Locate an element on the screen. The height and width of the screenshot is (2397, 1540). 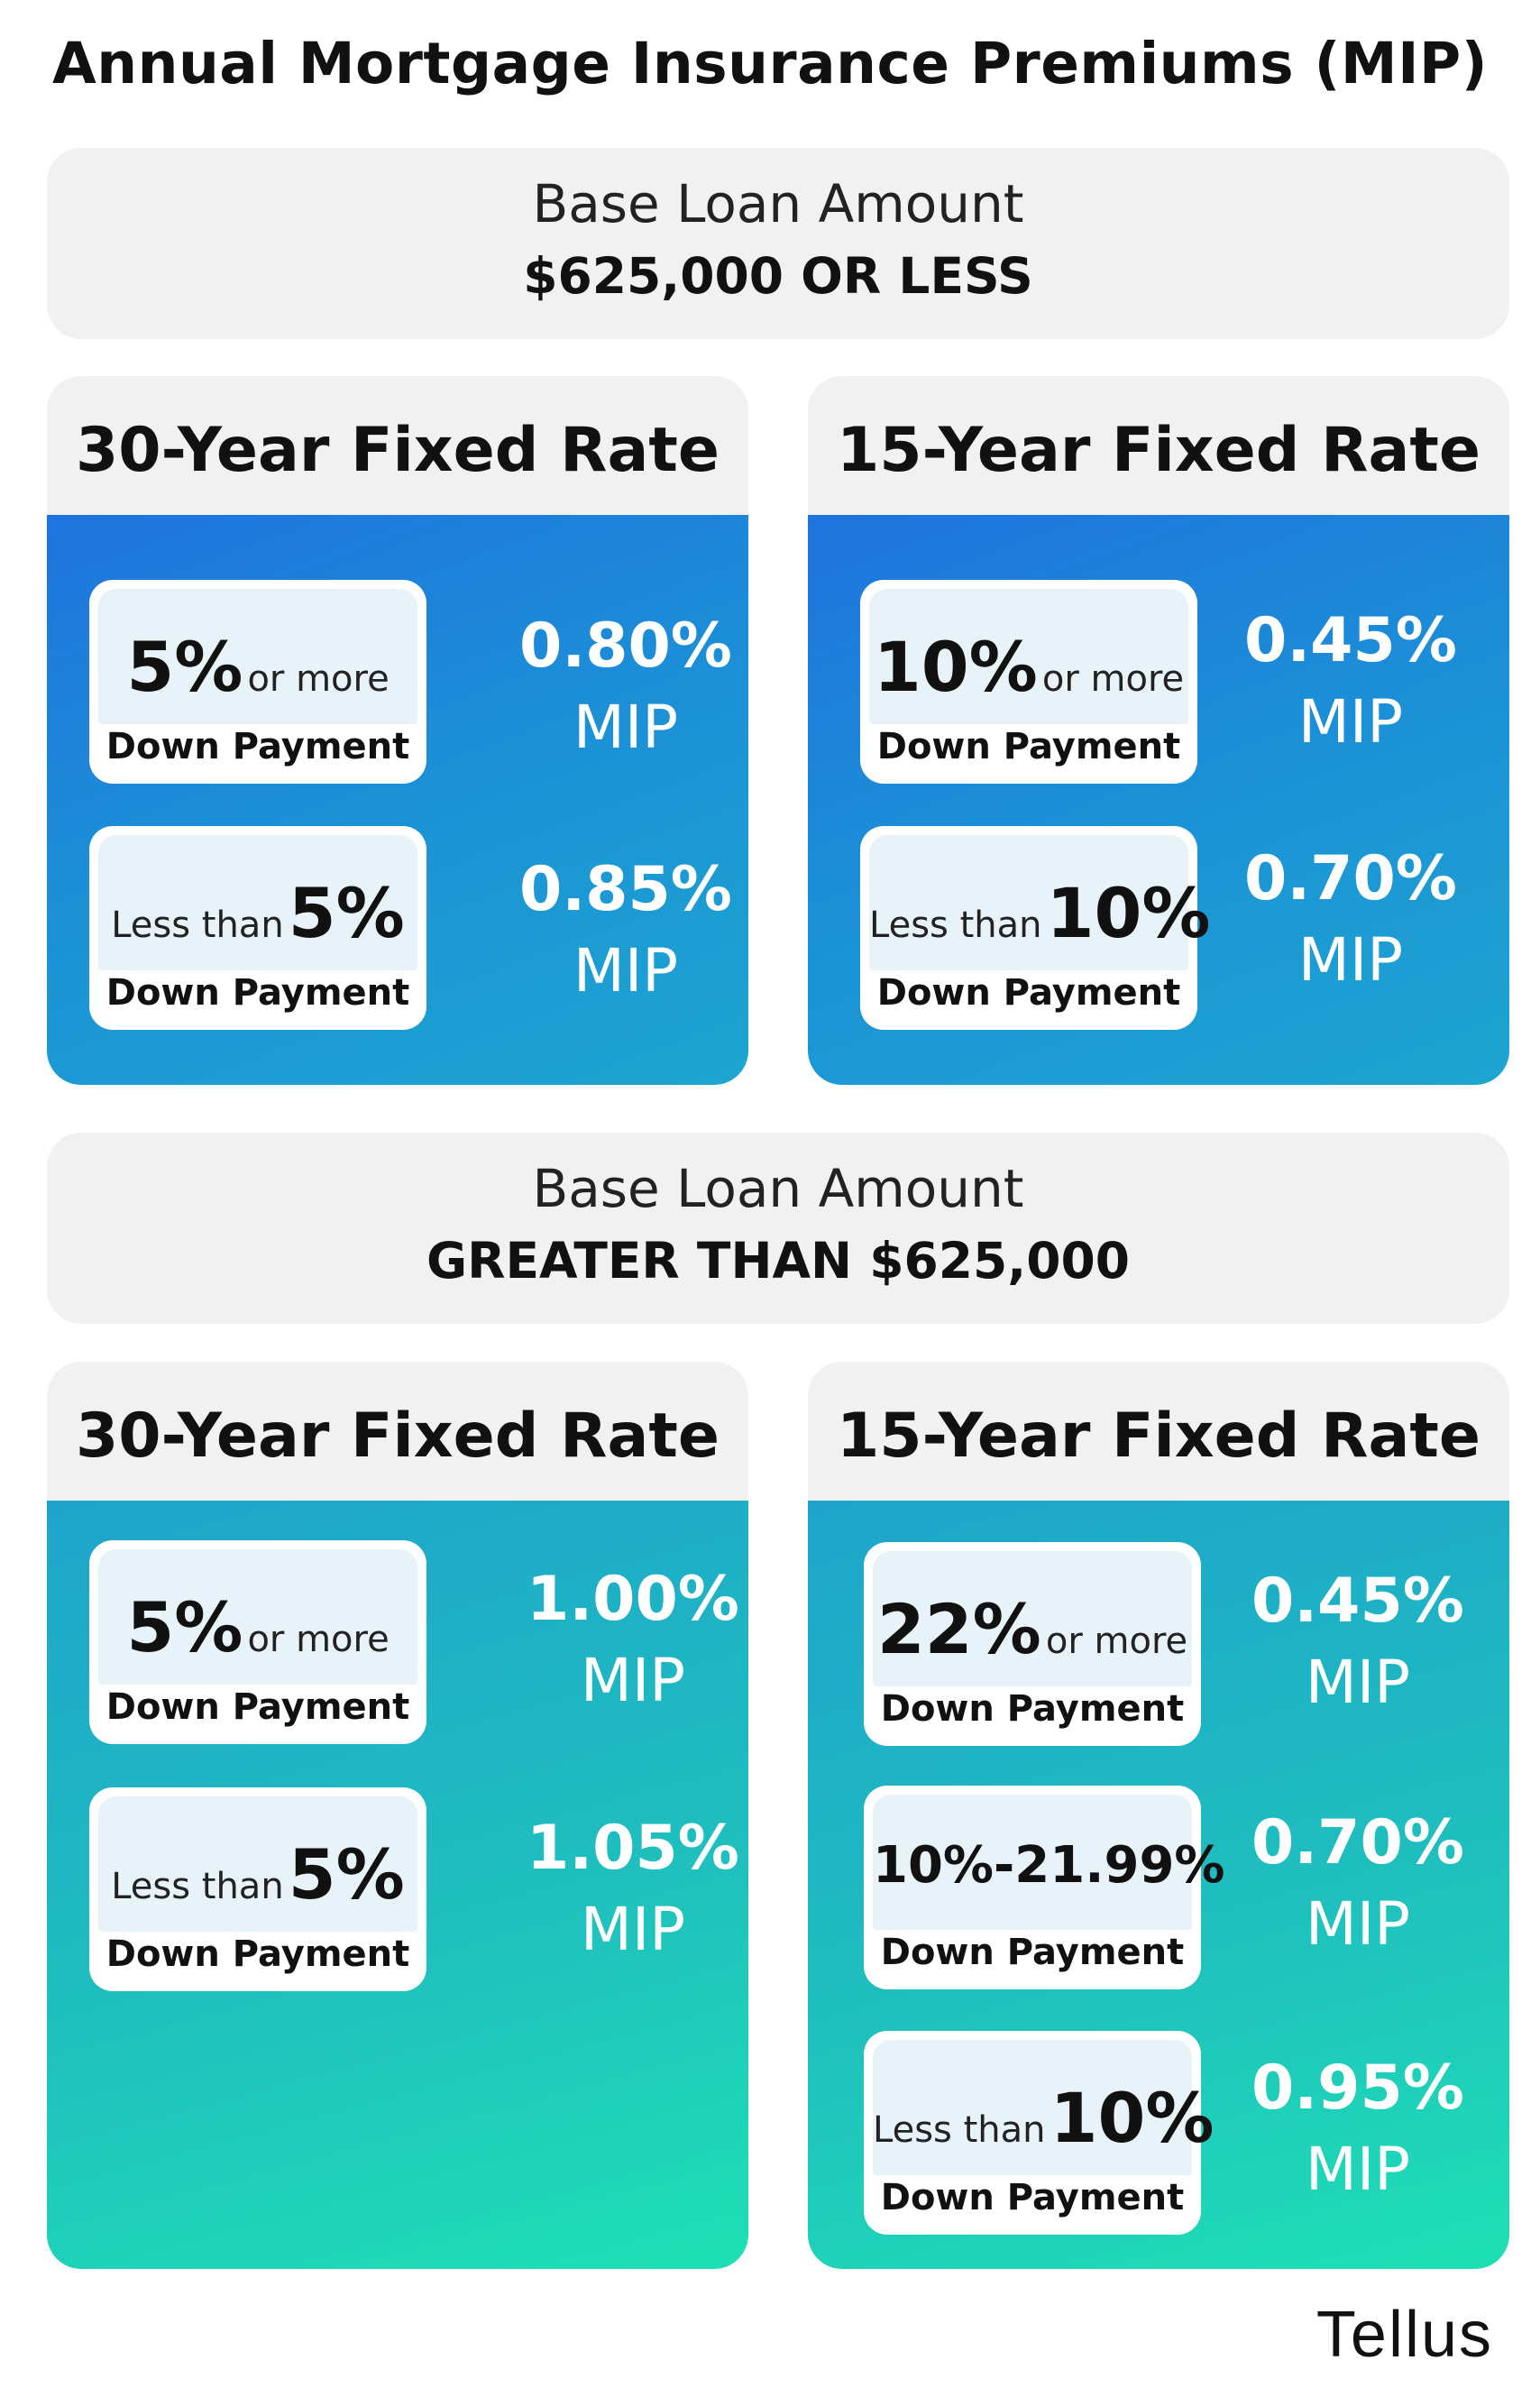
mip-rate: 0.85% MIP is located at coordinates (624, 930).